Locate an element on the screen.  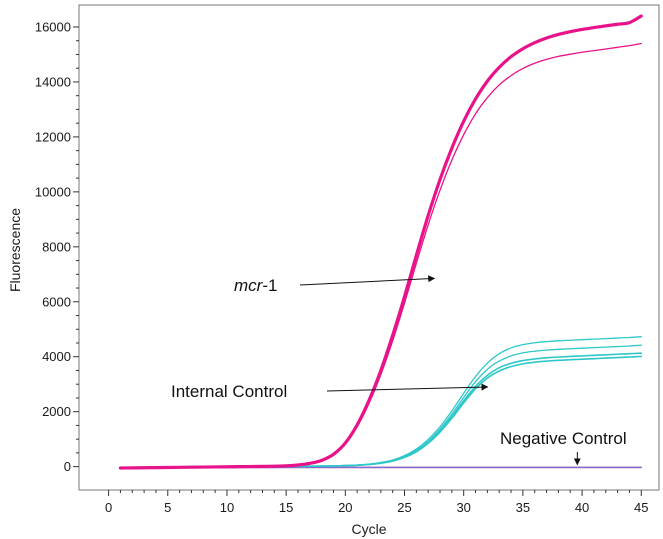
annotation-internal-control: Internal Control is located at coordinates (330, 391).